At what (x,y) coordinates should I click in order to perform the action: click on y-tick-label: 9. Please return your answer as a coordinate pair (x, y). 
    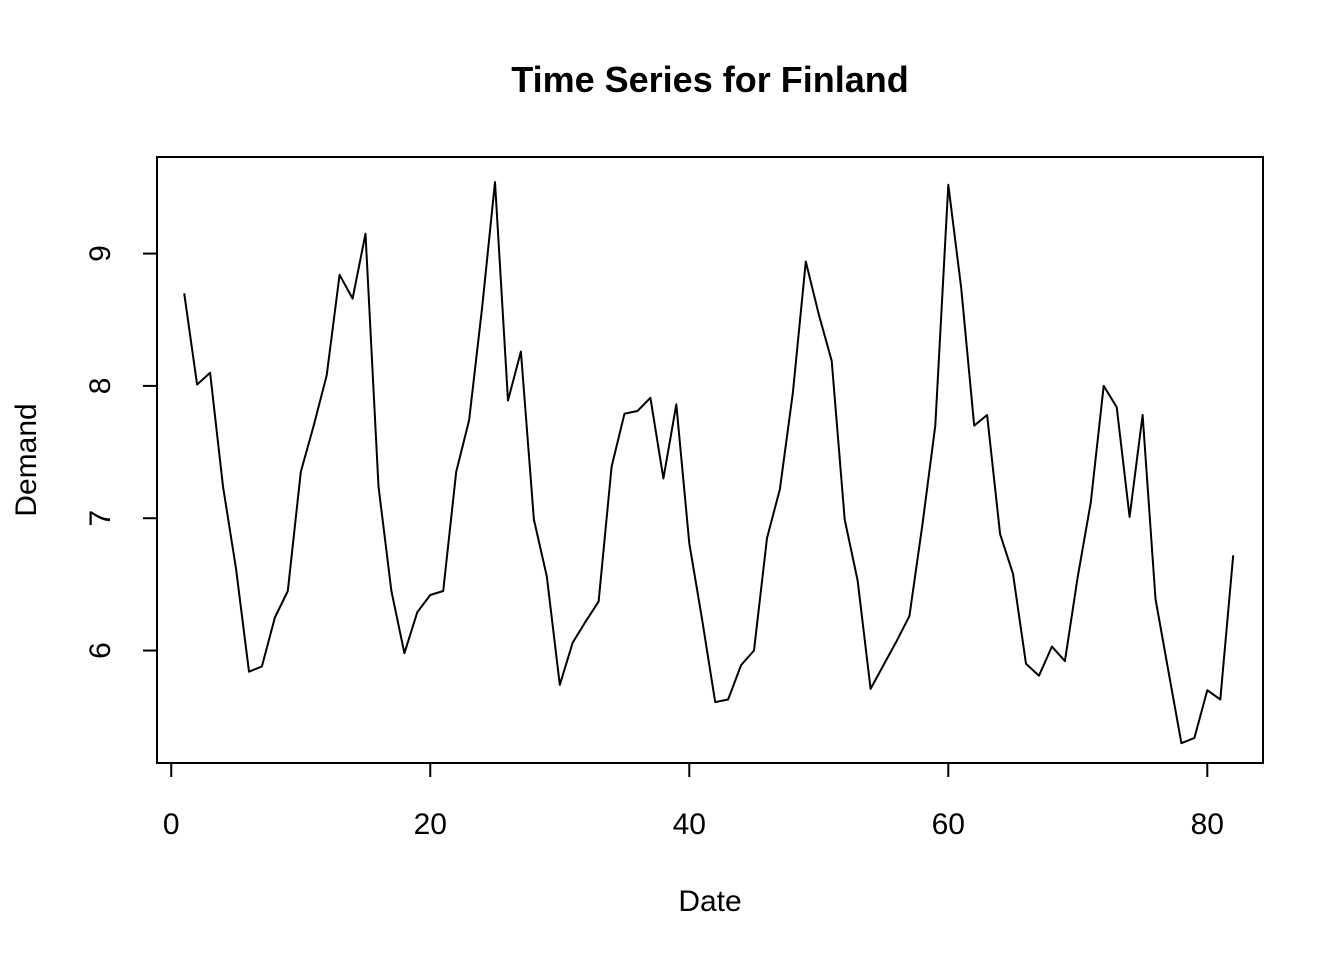
    Looking at the image, I should click on (100, 253).